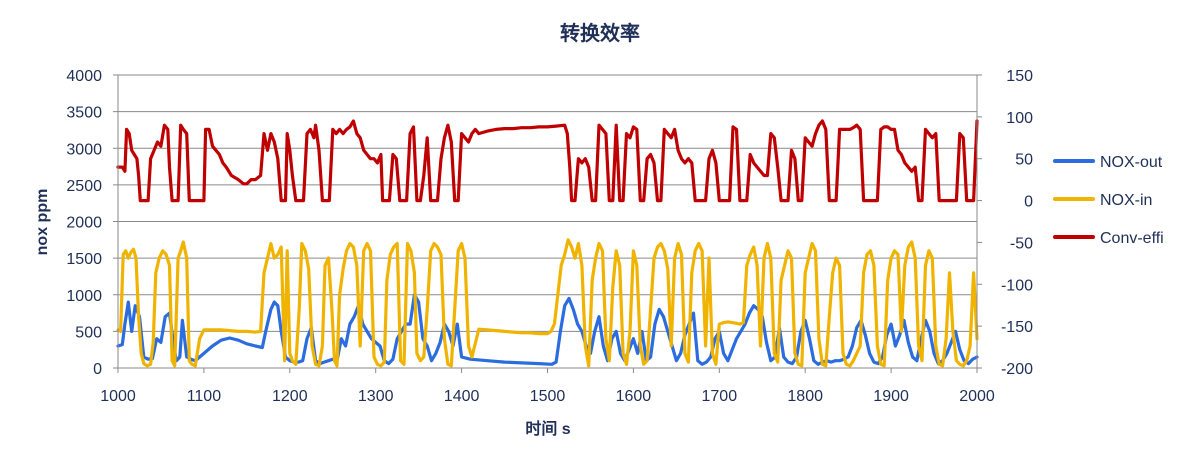 The image size is (1200, 467). Describe the element at coordinates (1019, 76) in the screenshot. I see `y-right-tick-label: 150` at that location.